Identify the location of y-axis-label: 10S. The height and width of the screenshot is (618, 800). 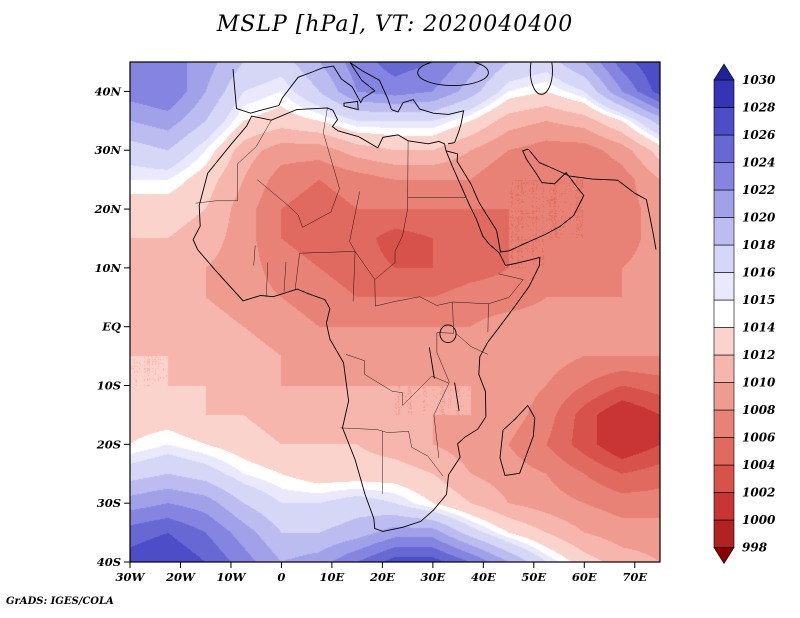
(109, 386).